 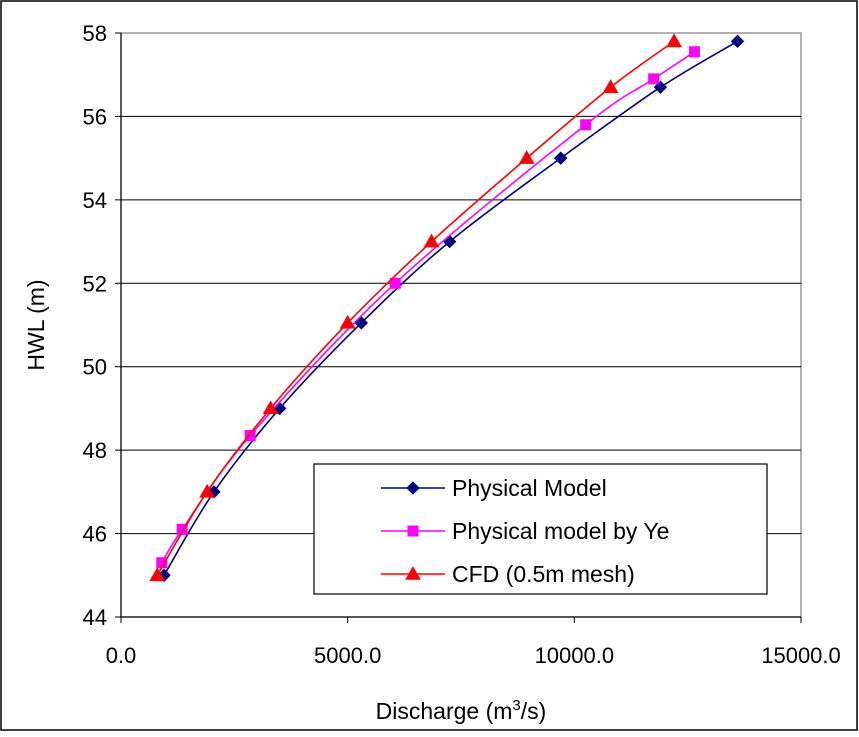 What do you see at coordinates (95, 116) in the screenshot?
I see `y-tick-label: 56` at bounding box center [95, 116].